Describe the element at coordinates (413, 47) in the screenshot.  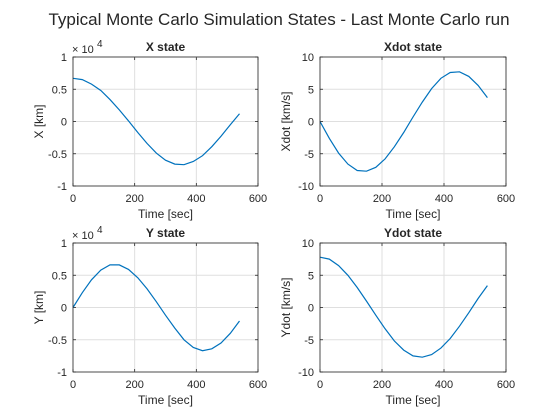
I see `panel-title: Xdot state` at that location.